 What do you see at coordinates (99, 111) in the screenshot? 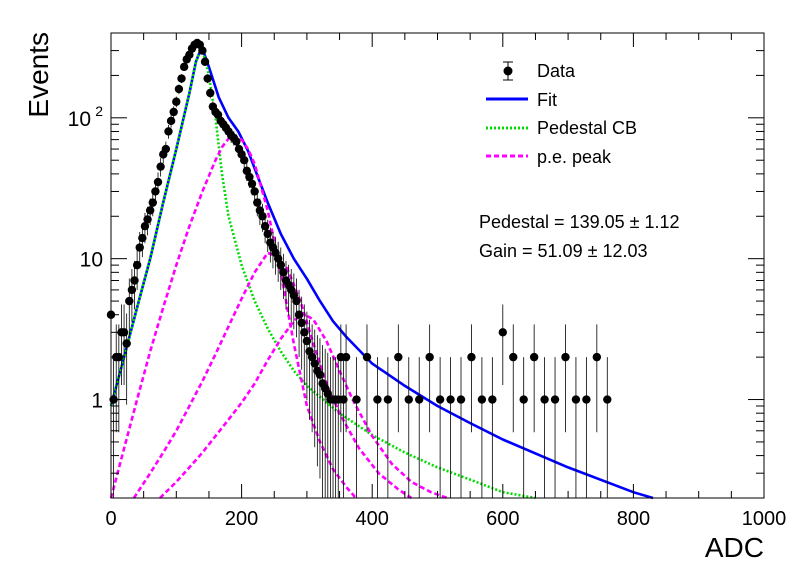
I see `y-tick-exponent: 2` at bounding box center [99, 111].